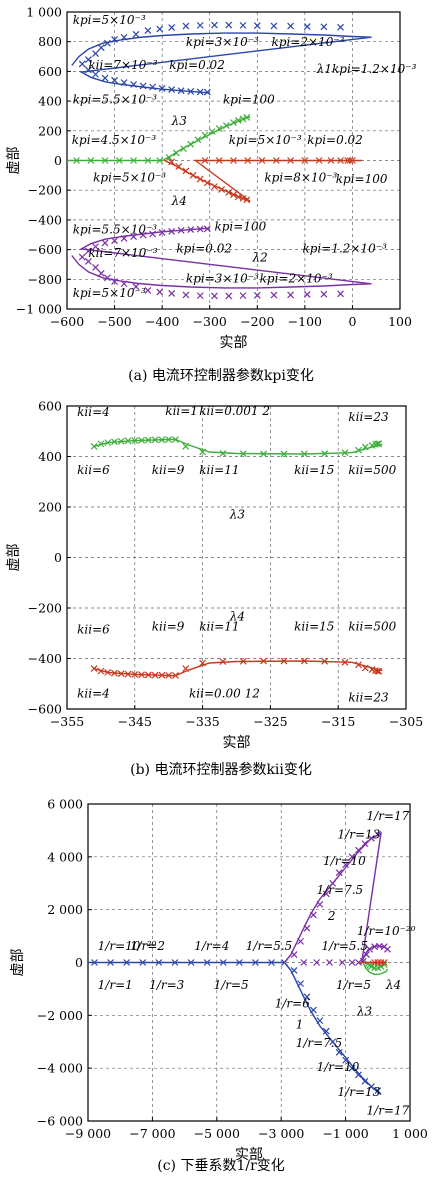 This screenshot has width=443, height=1181. I want to click on x-tick-label: −100, so click(305, 321).